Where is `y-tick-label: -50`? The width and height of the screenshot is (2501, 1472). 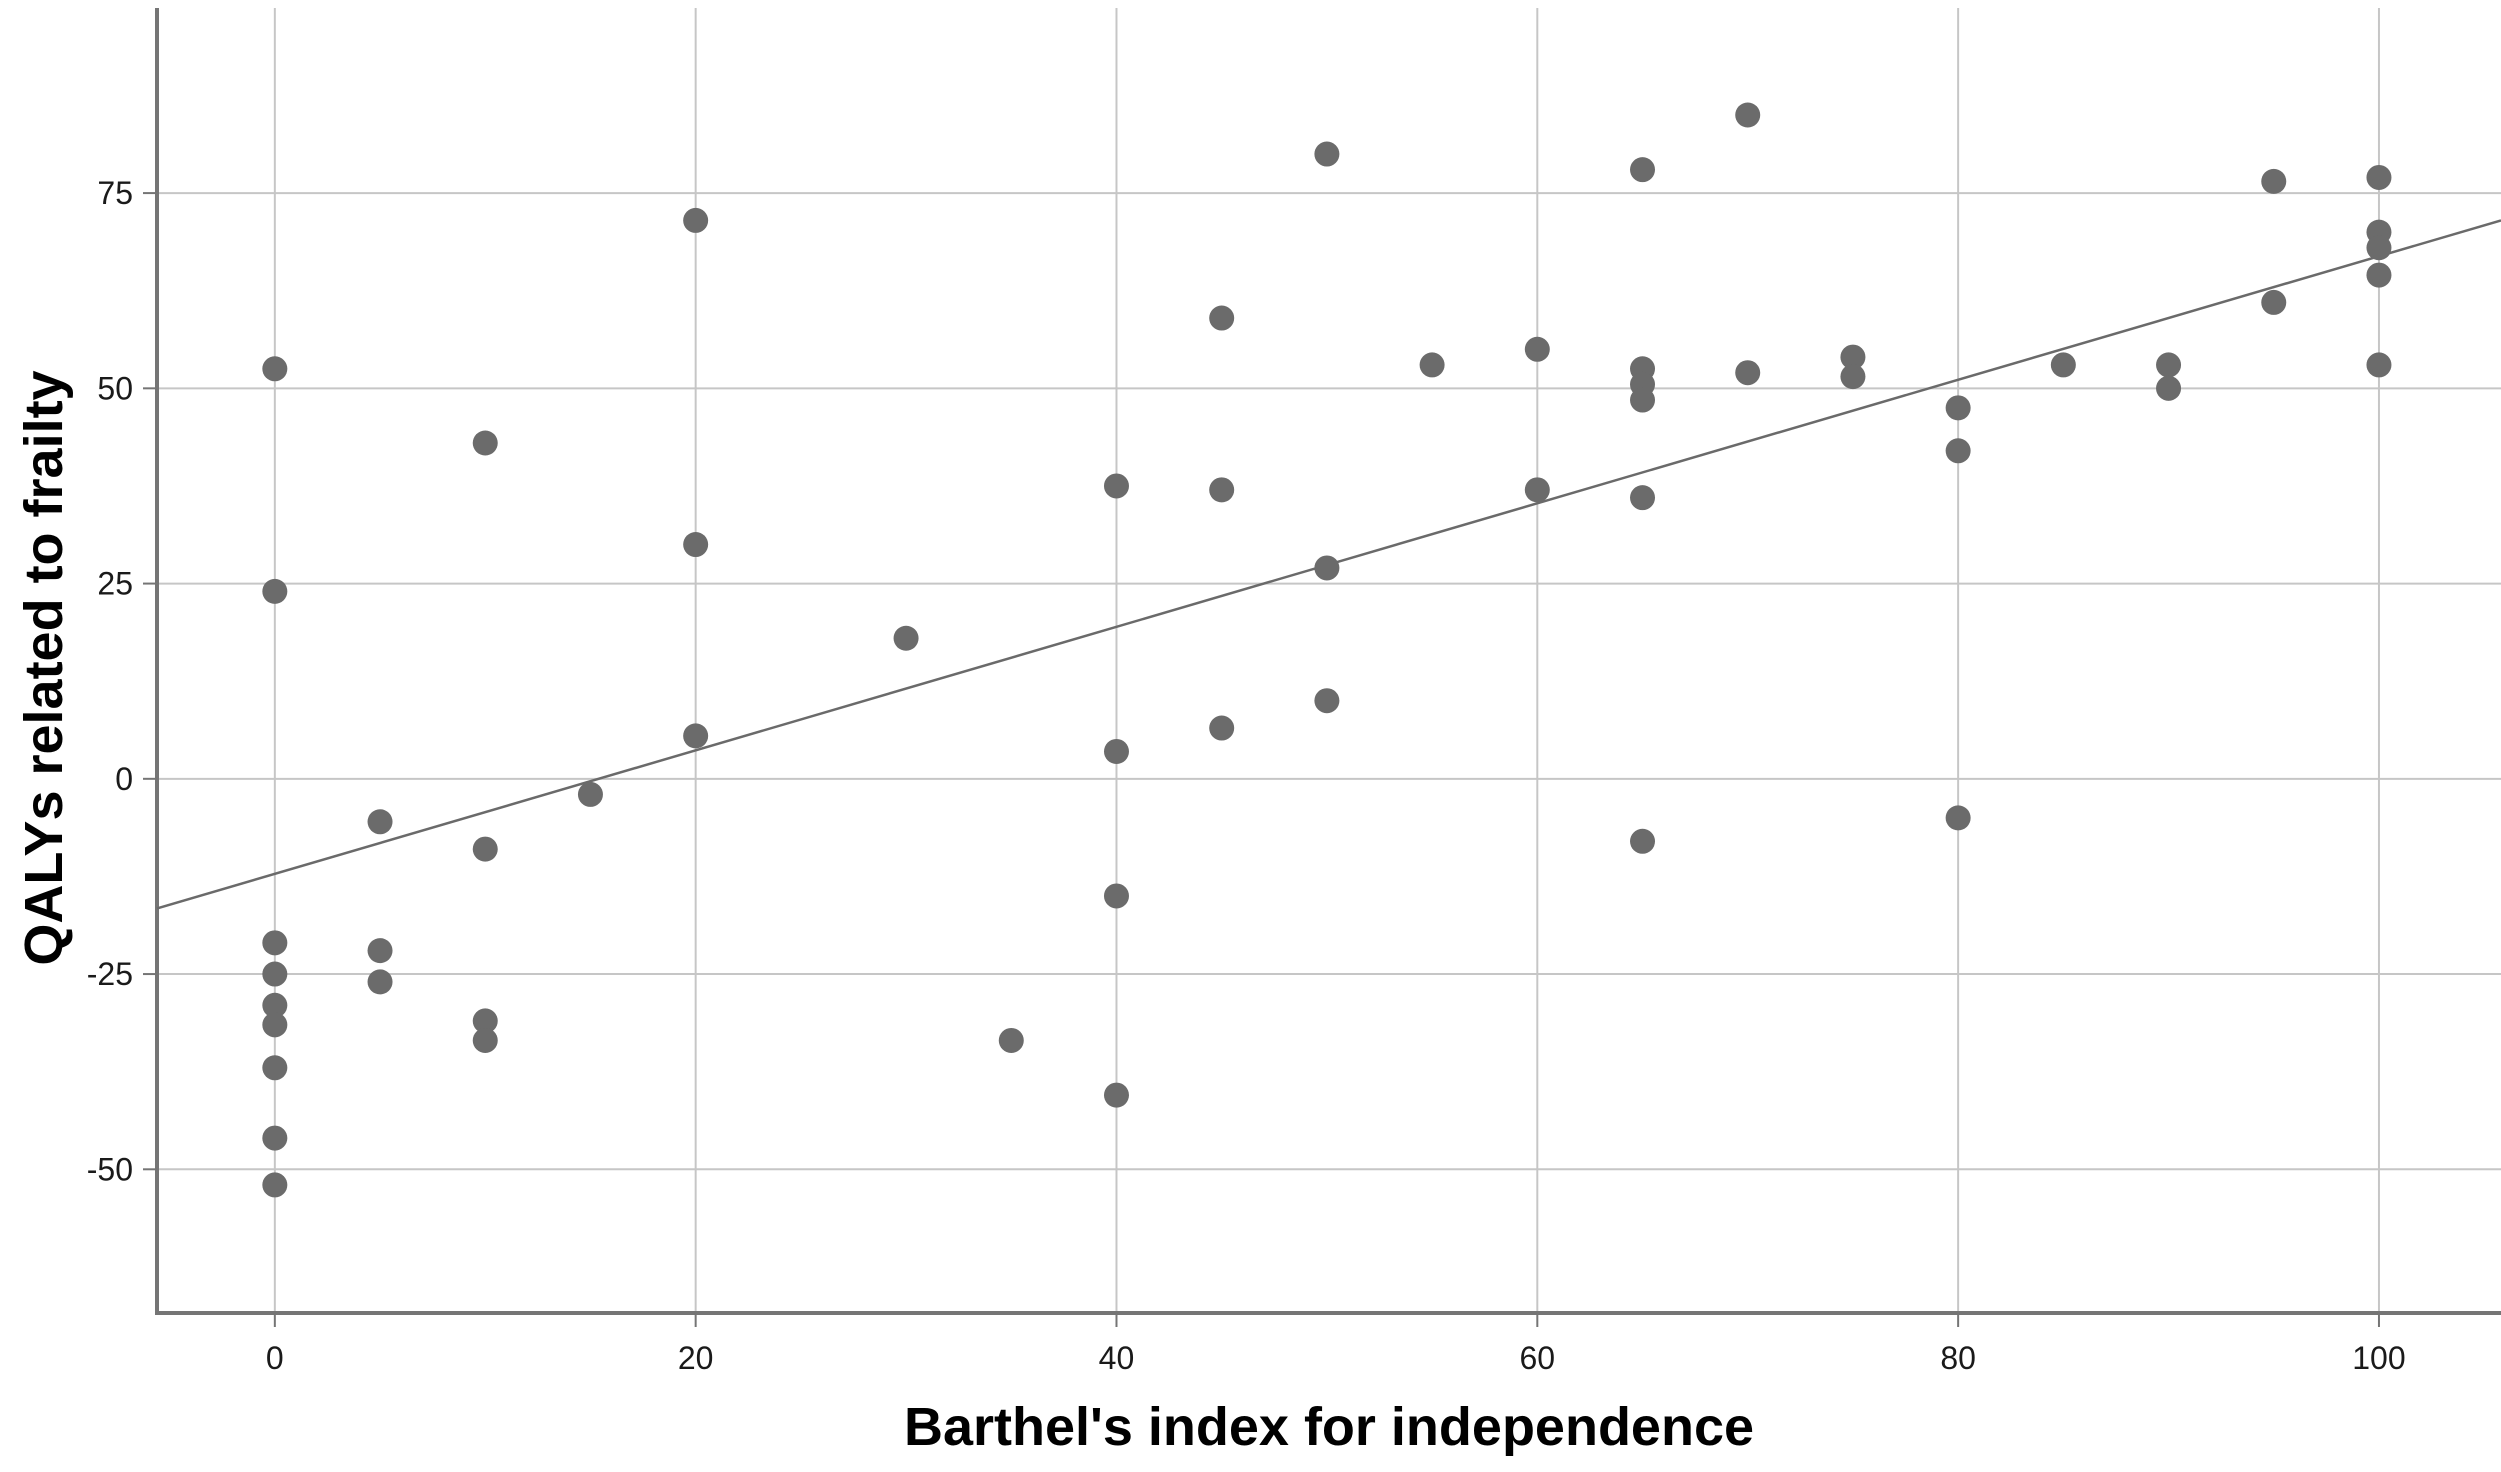 y-tick-label: -50 is located at coordinates (110, 1169).